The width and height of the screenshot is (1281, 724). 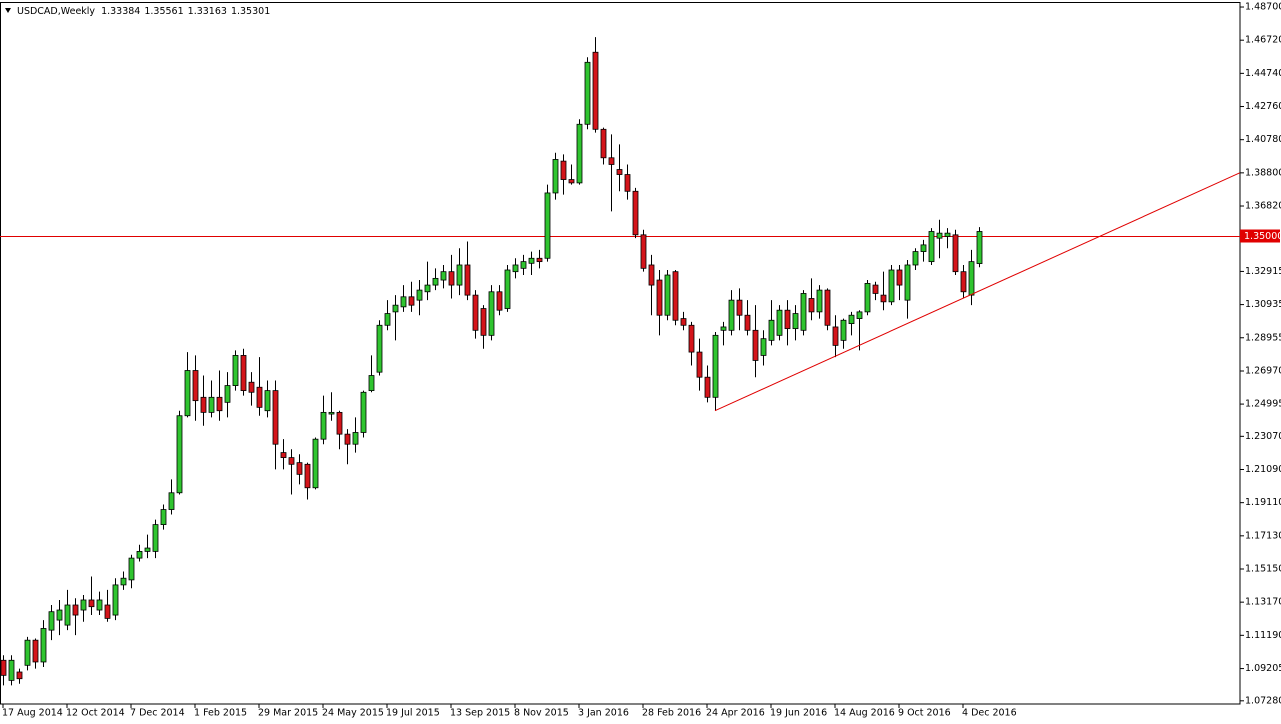 What do you see at coordinates (541, 713) in the screenshot?
I see `x-tick-label: 8 Nov 2015` at bounding box center [541, 713].